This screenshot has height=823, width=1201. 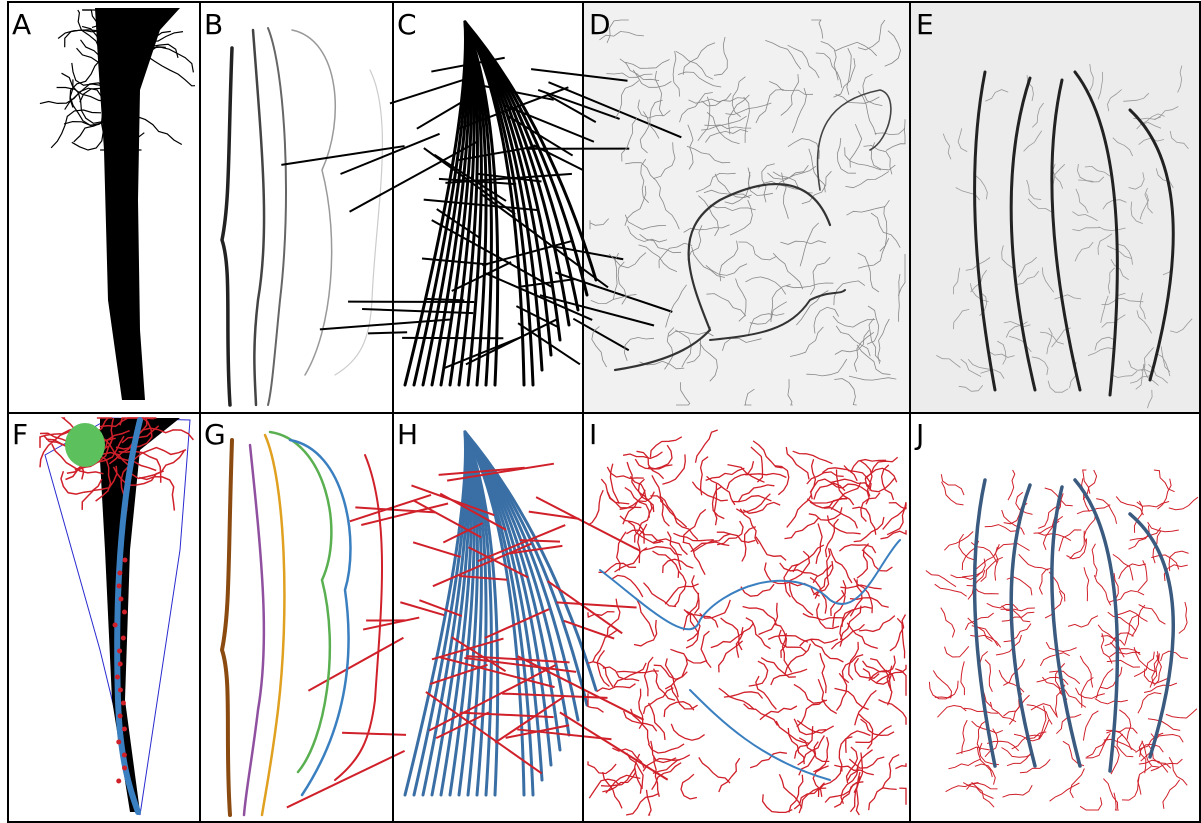 I want to click on panel-label: C, so click(x=407, y=24).